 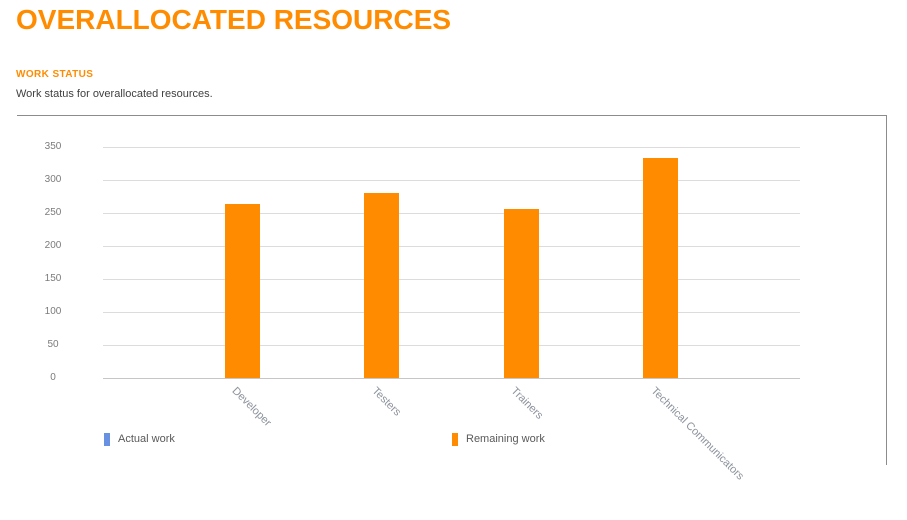 What do you see at coordinates (451, 379) in the screenshot?
I see `x-axis-line` at bounding box center [451, 379].